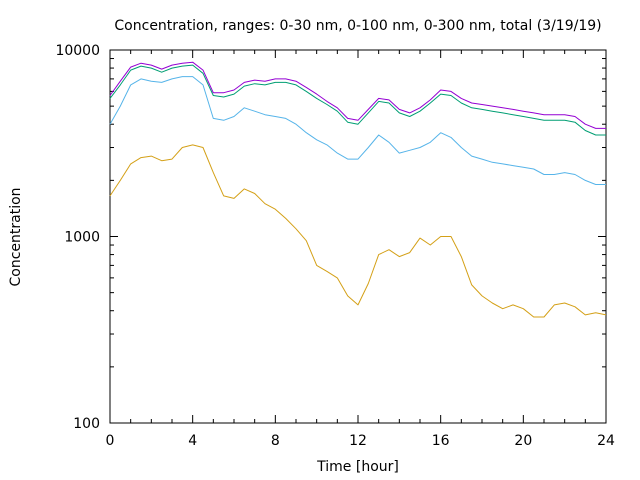 The height and width of the screenshot is (480, 640). I want to click on x-axis-label: Time [hour], so click(357, 467).